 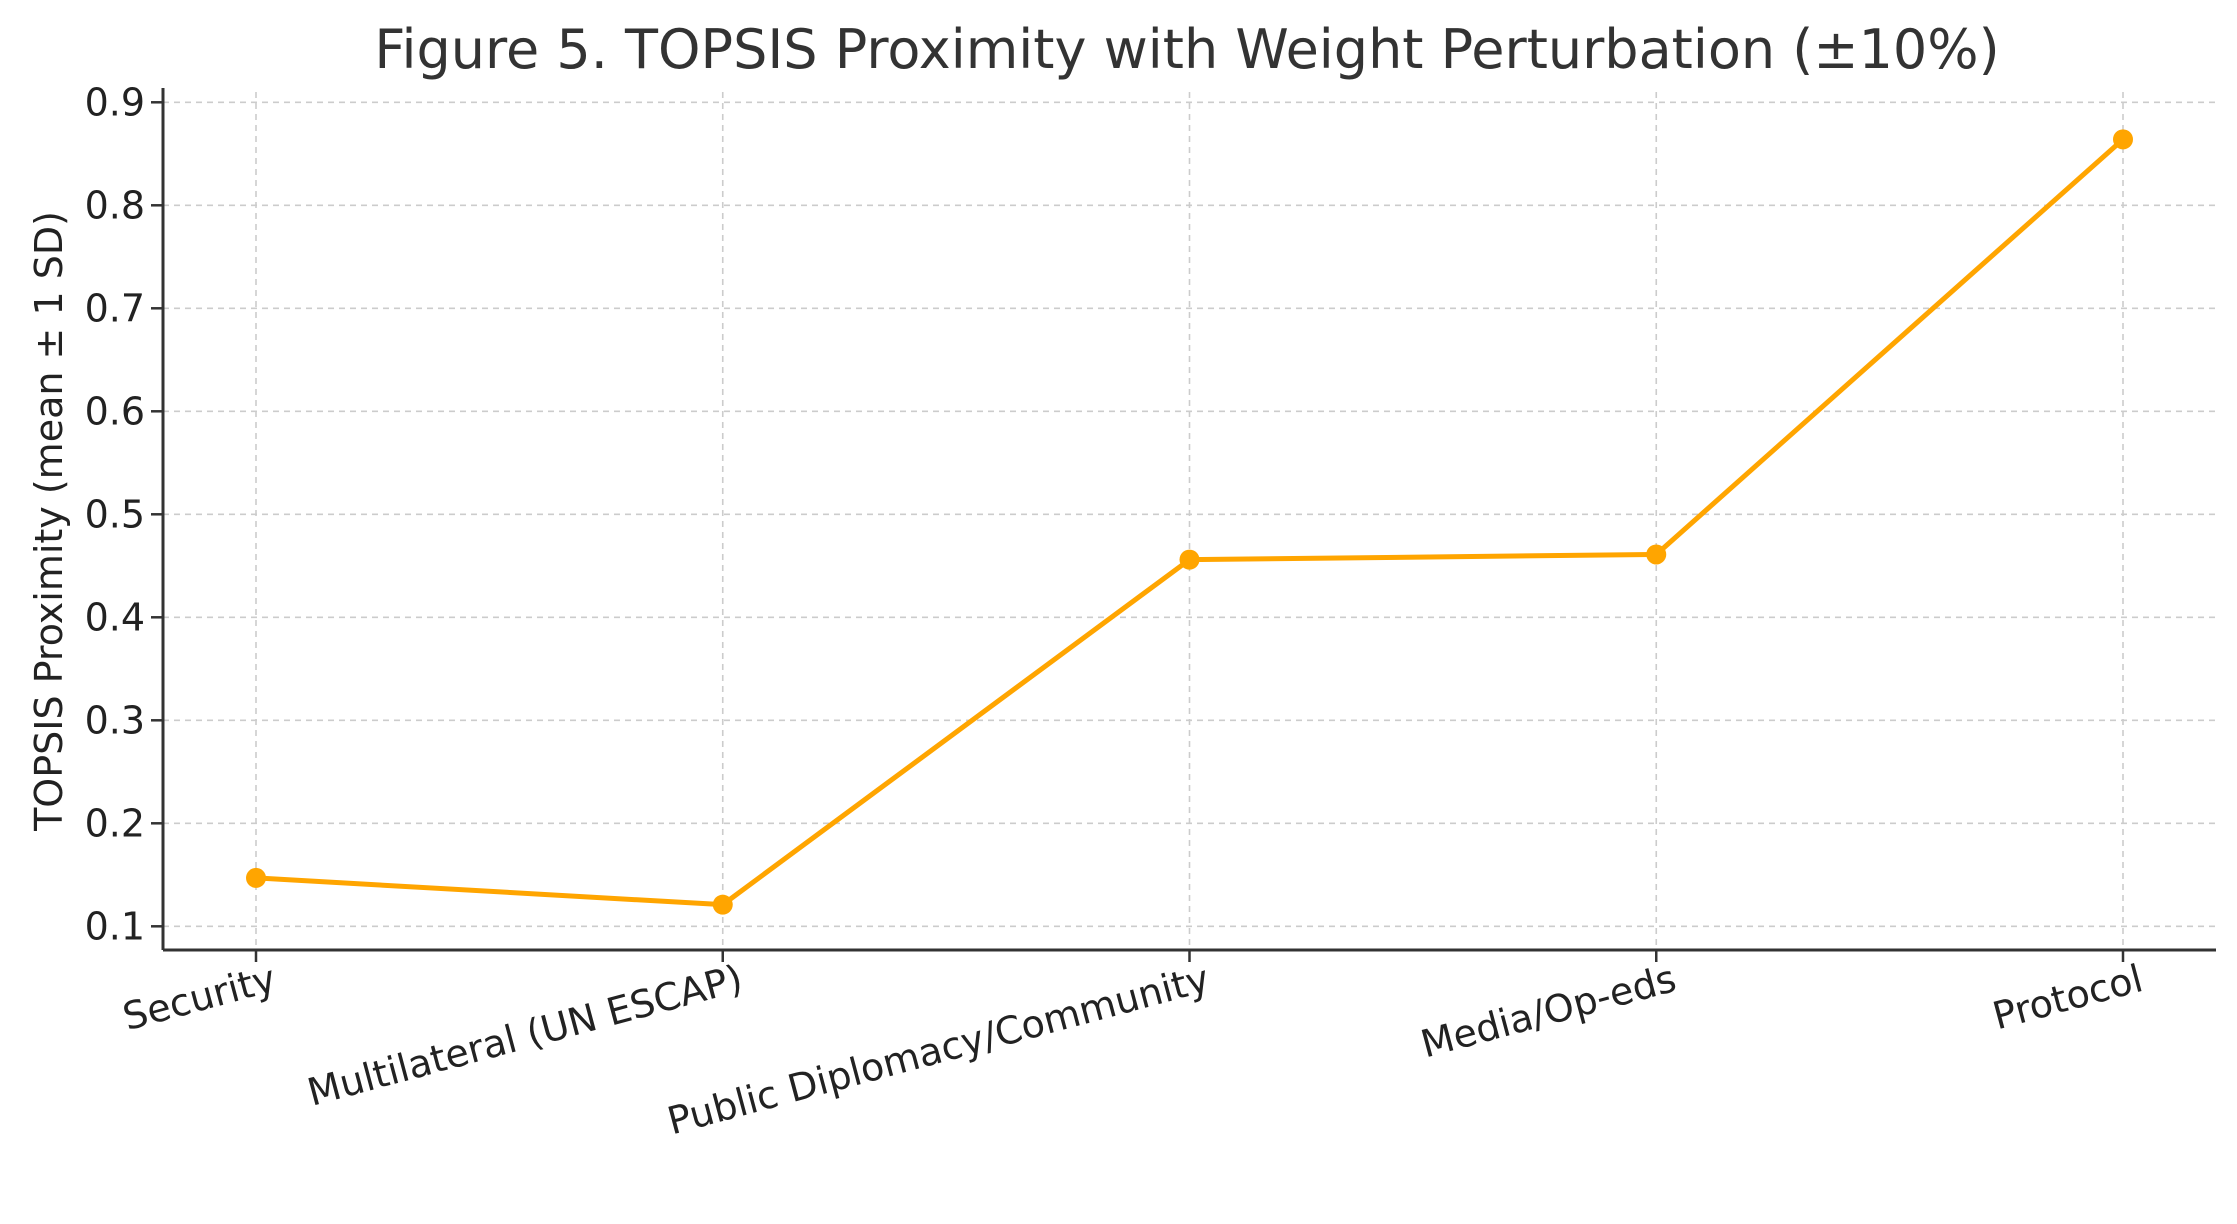 What do you see at coordinates (2067, 997) in the screenshot?
I see `x-tick-label: Protocol` at bounding box center [2067, 997].